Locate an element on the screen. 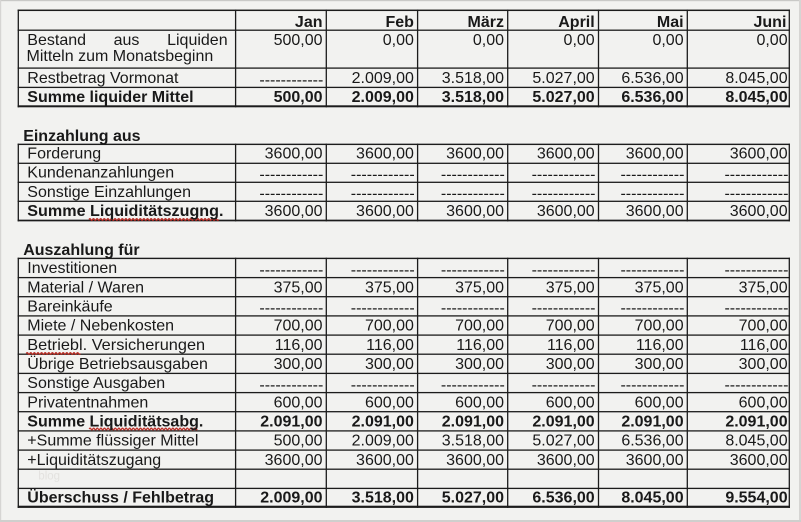  svg-text: +Summe flüssiger Mittel is located at coordinates (112, 441).